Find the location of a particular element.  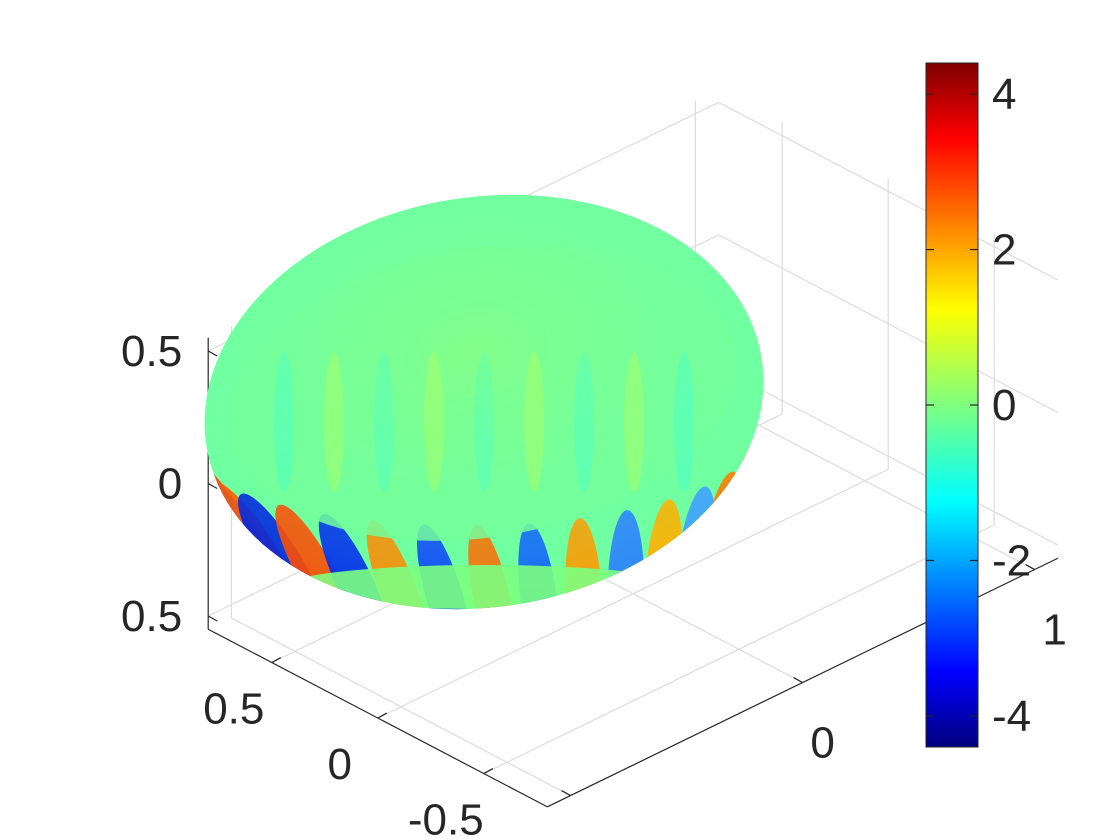

colorbar-tick-label: 4 is located at coordinates (1004, 94).